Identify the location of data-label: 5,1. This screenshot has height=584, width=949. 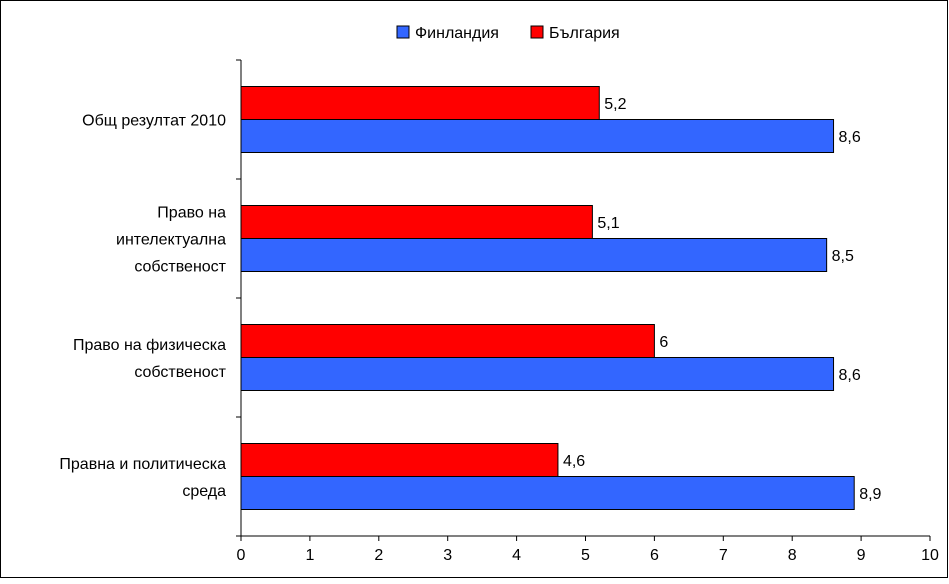
(608, 223).